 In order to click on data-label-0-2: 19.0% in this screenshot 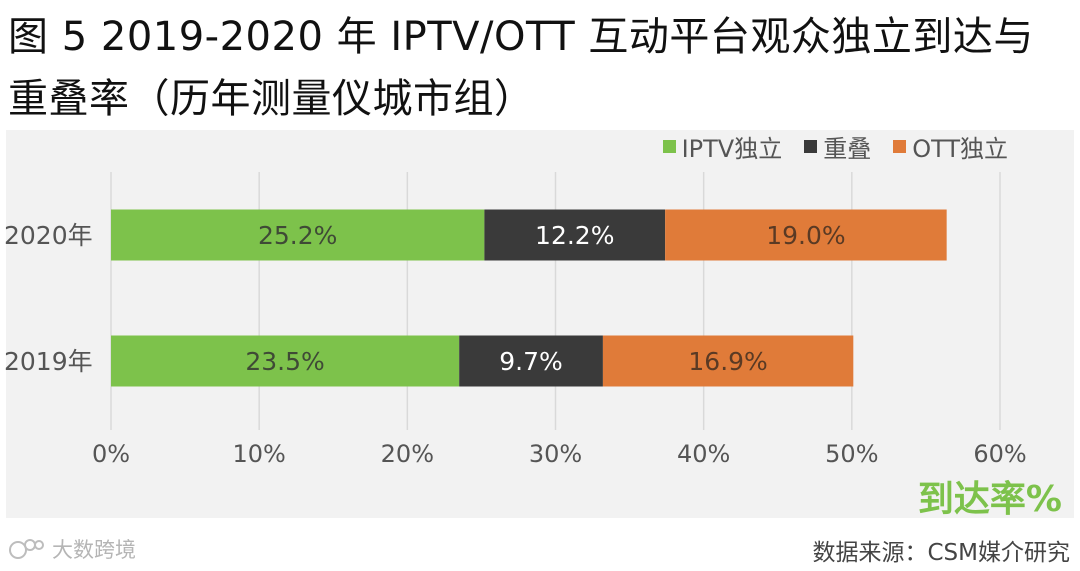, I will do `click(805, 235)`.